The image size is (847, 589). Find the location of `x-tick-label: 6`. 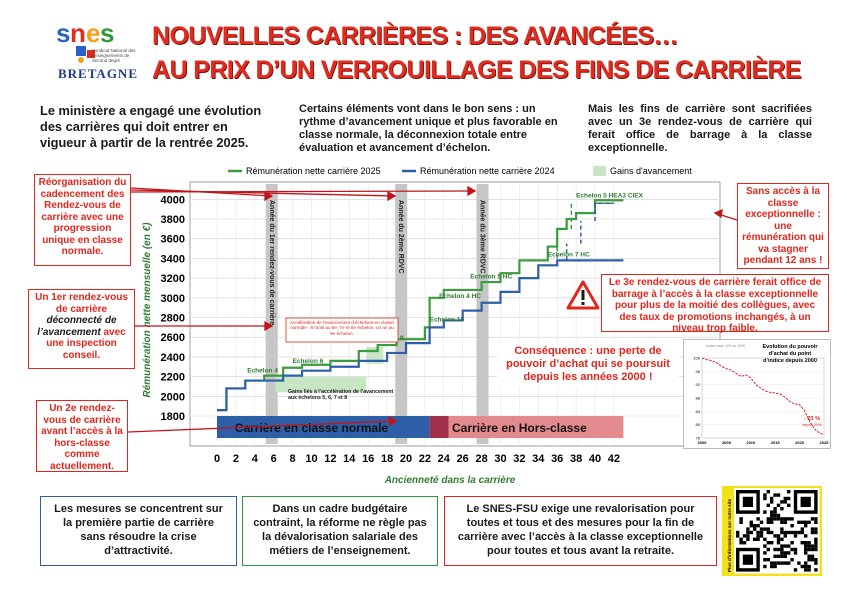

x-tick-label: 6 is located at coordinates (274, 459).